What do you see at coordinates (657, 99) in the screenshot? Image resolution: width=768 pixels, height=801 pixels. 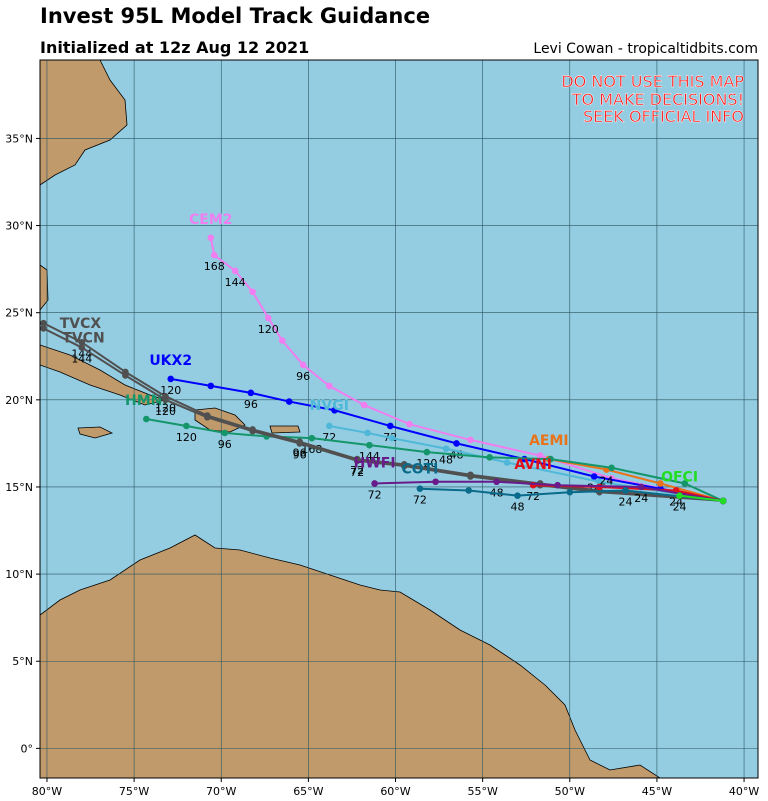 I see `warning-line: TO MAKE DECISIONS!` at bounding box center [657, 99].